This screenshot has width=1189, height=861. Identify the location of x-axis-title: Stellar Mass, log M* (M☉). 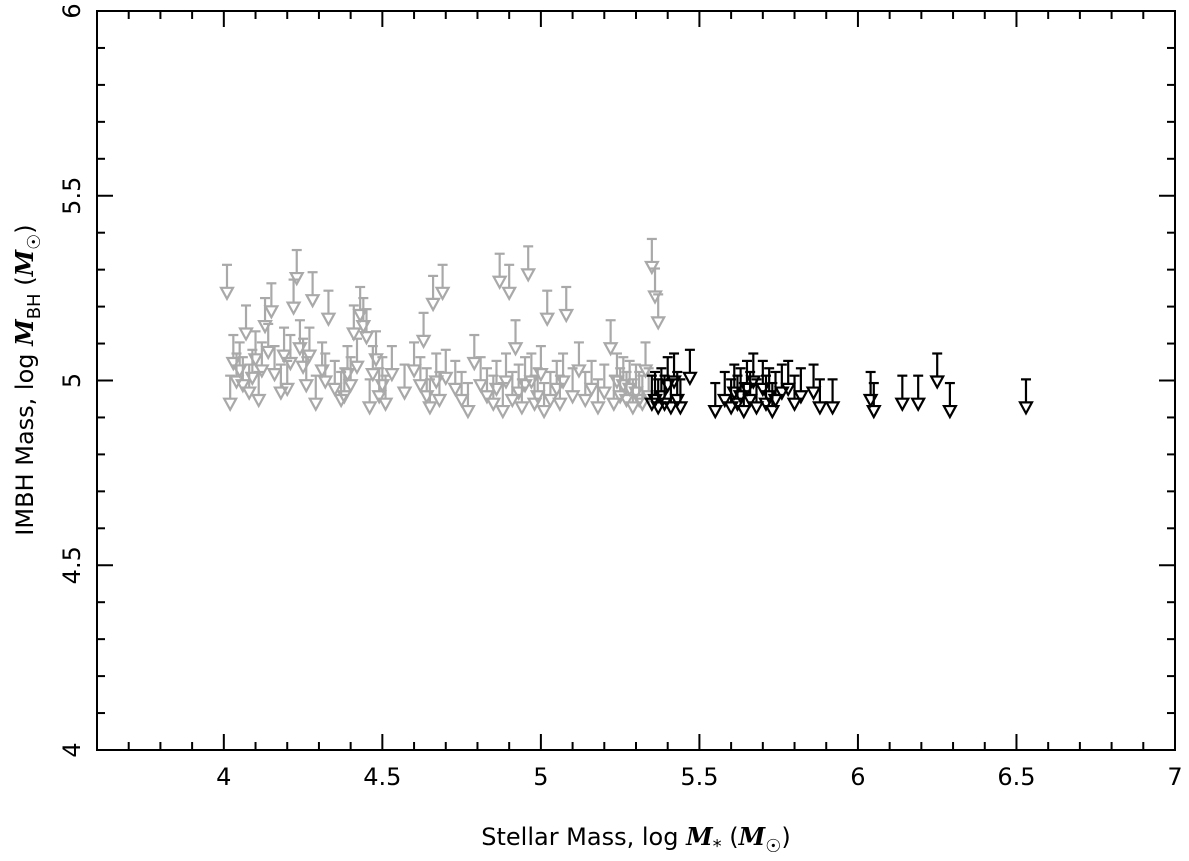
(636, 839).